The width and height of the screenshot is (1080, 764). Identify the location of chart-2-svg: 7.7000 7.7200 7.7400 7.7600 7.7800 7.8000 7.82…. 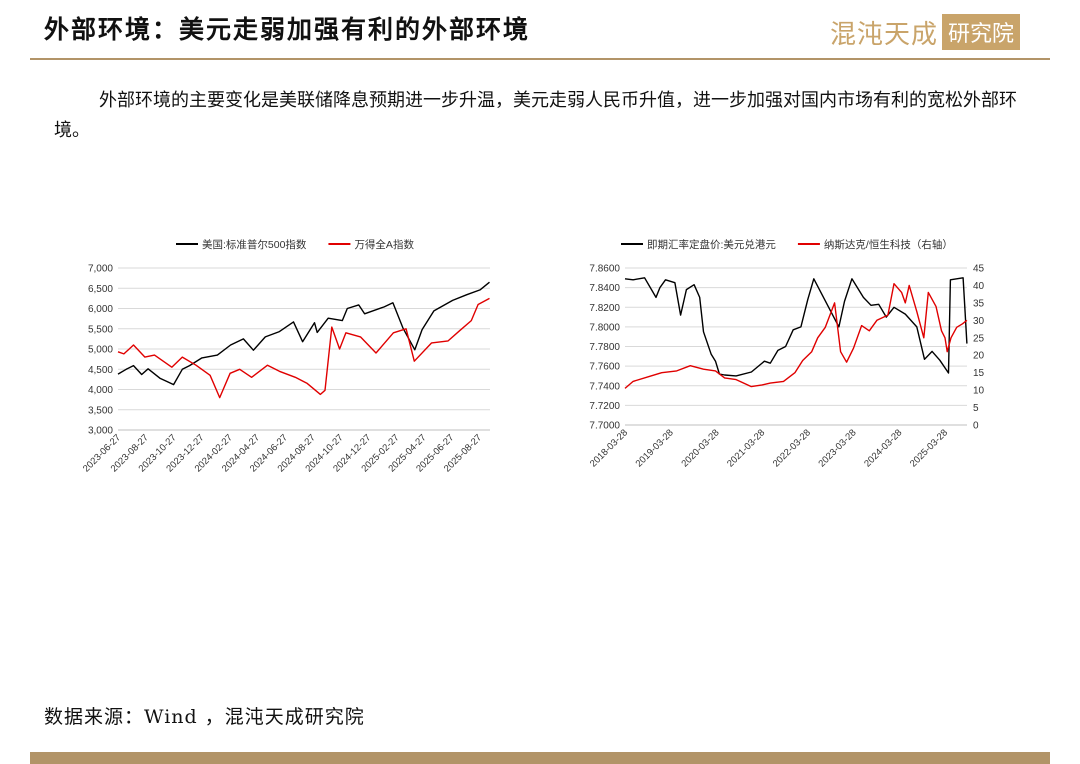
(786, 353).